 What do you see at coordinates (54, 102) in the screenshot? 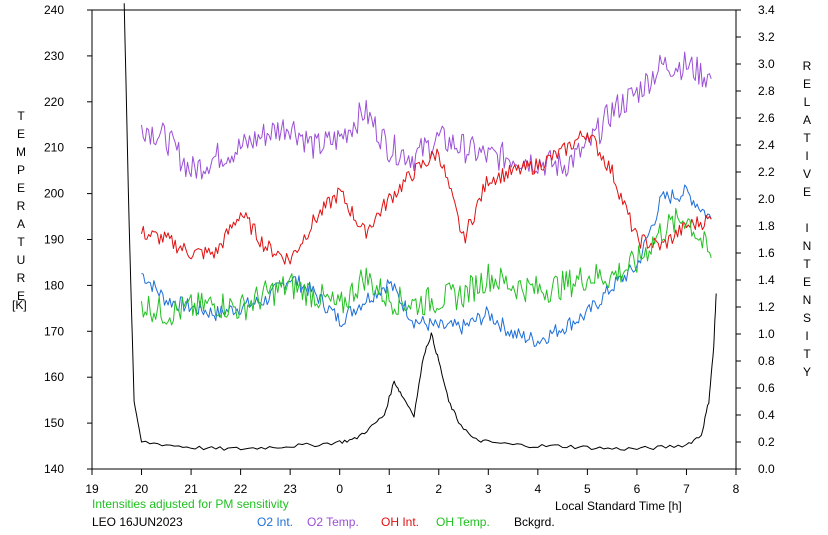
I see `left-tick-label: 220` at bounding box center [54, 102].